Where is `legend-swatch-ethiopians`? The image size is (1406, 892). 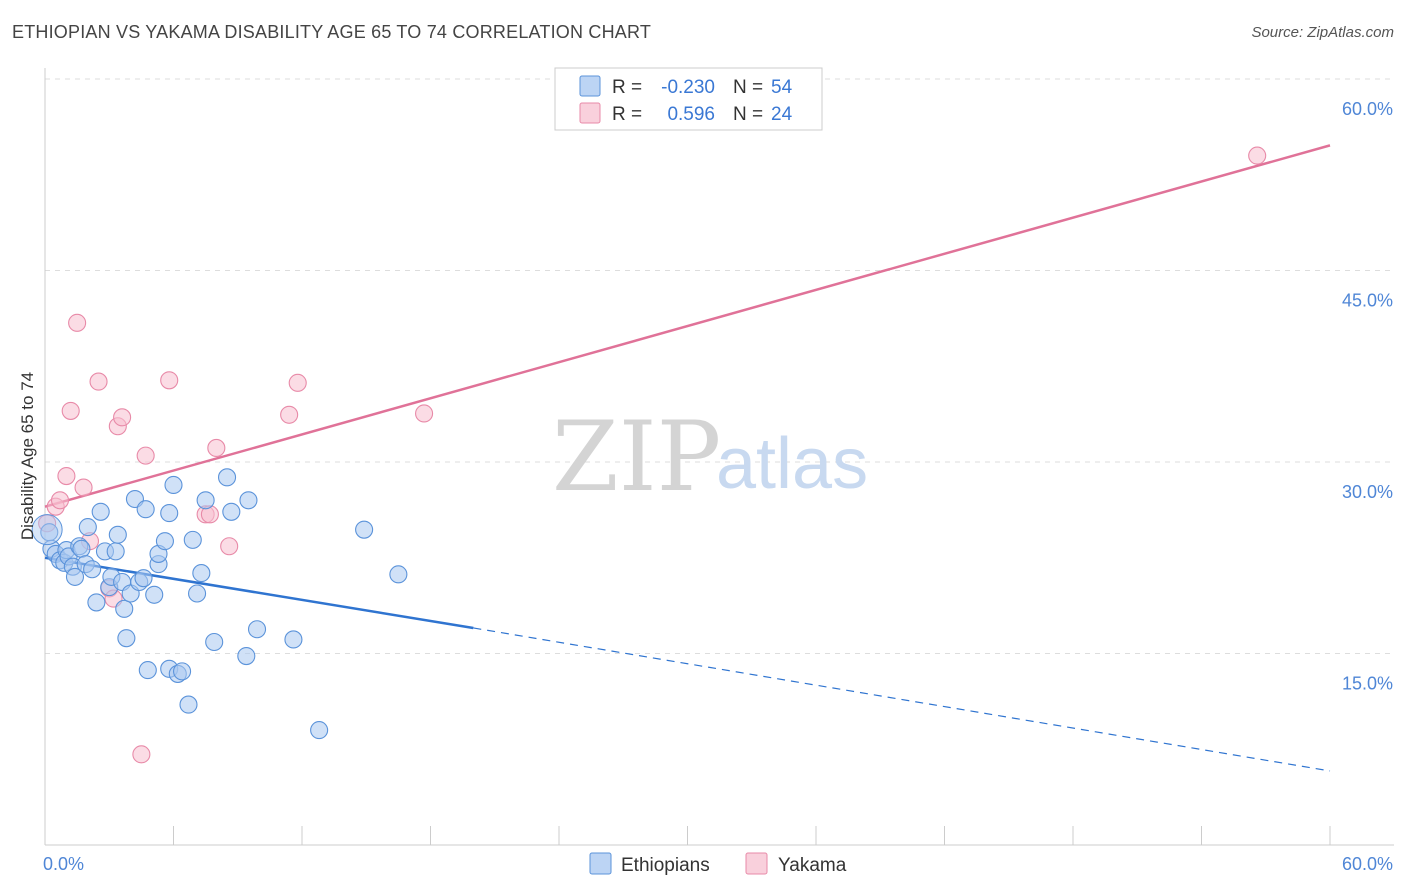
legend-swatch-ethiopians is located at coordinates (590, 86).